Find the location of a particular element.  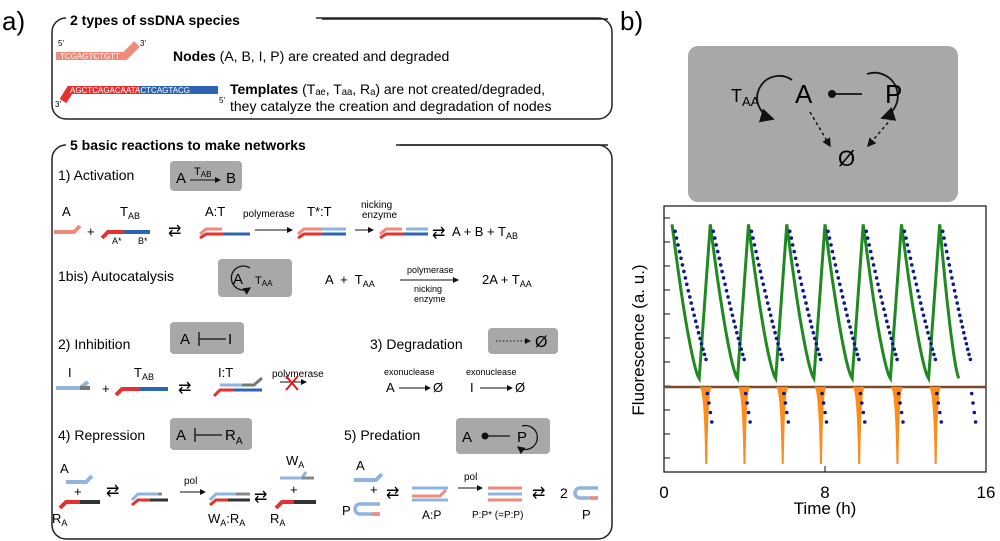

x-tick-label: 16 is located at coordinates (986, 492).